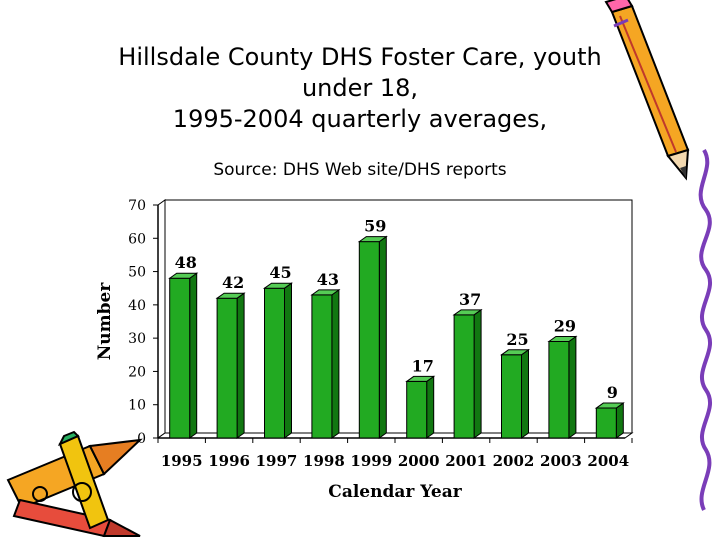  What do you see at coordinates (328, 279) in the screenshot?
I see `data-label: 43` at bounding box center [328, 279].